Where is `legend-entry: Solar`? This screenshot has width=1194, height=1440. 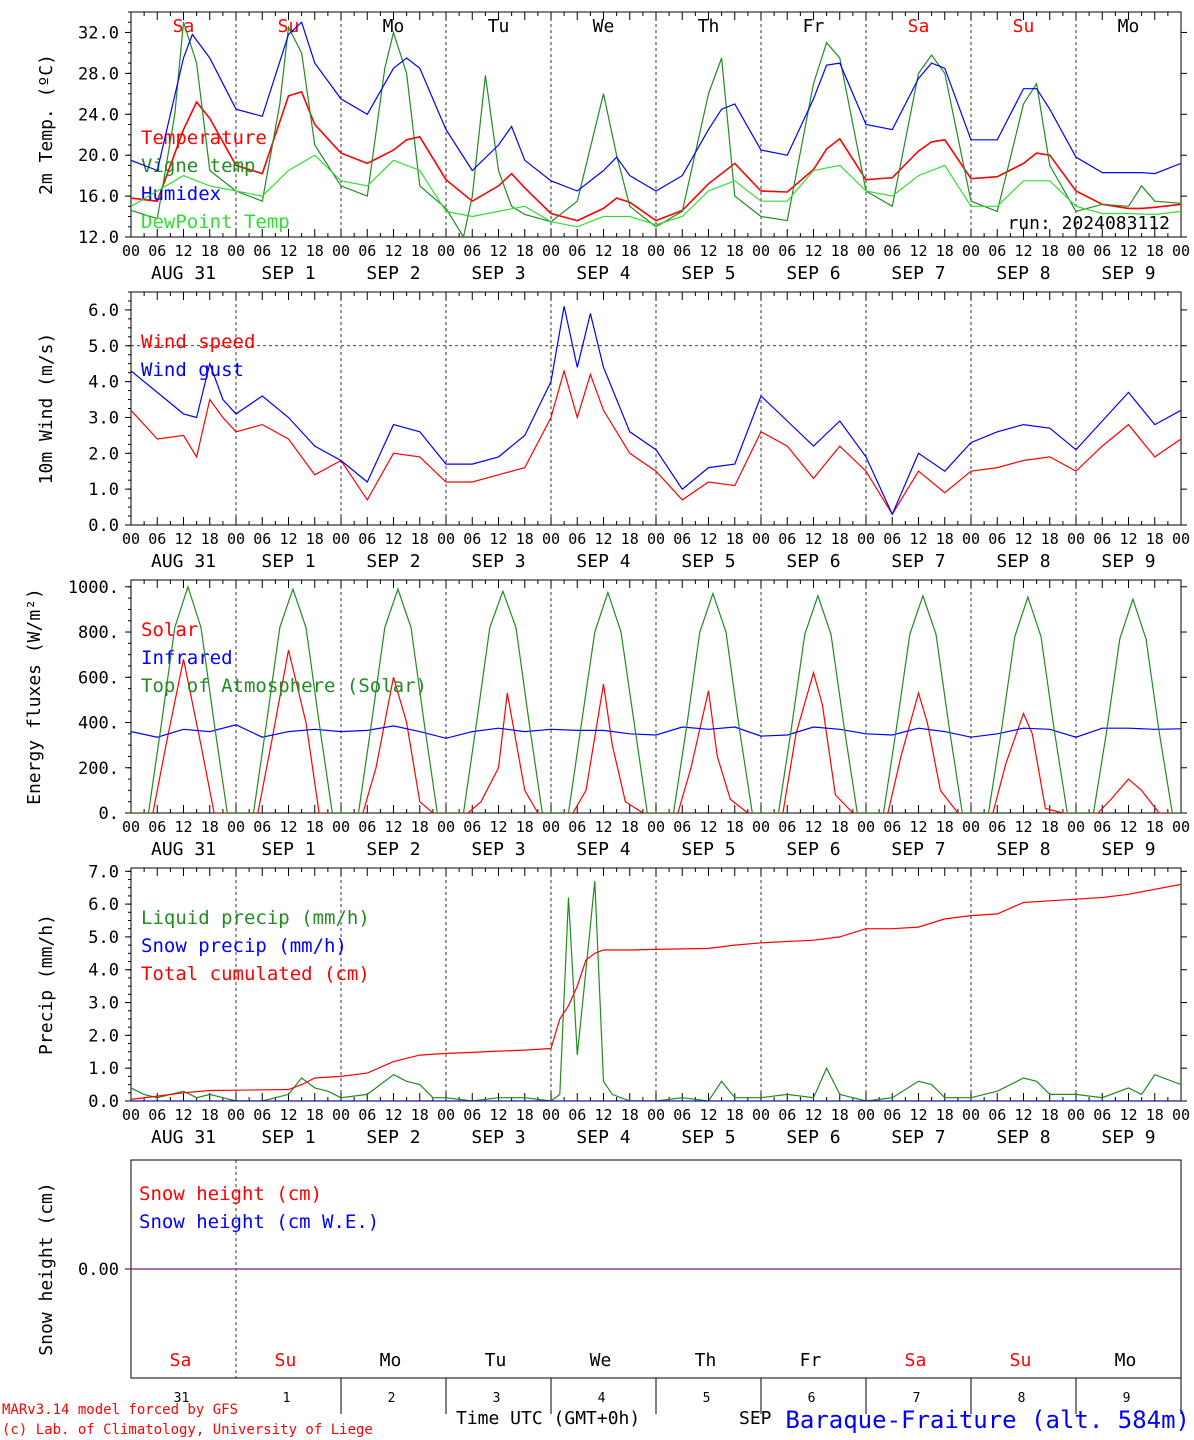
legend-entry: Solar is located at coordinates (169, 630).